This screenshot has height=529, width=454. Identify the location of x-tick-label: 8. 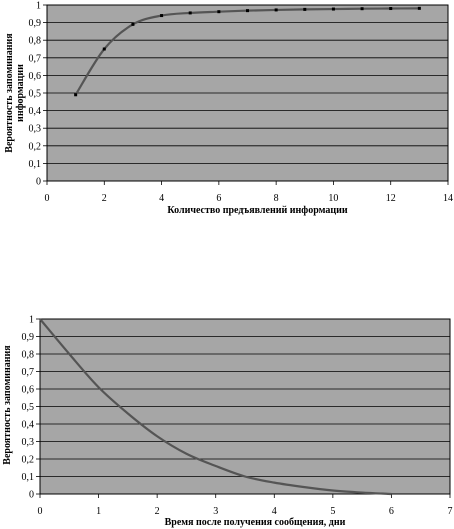
(276, 198).